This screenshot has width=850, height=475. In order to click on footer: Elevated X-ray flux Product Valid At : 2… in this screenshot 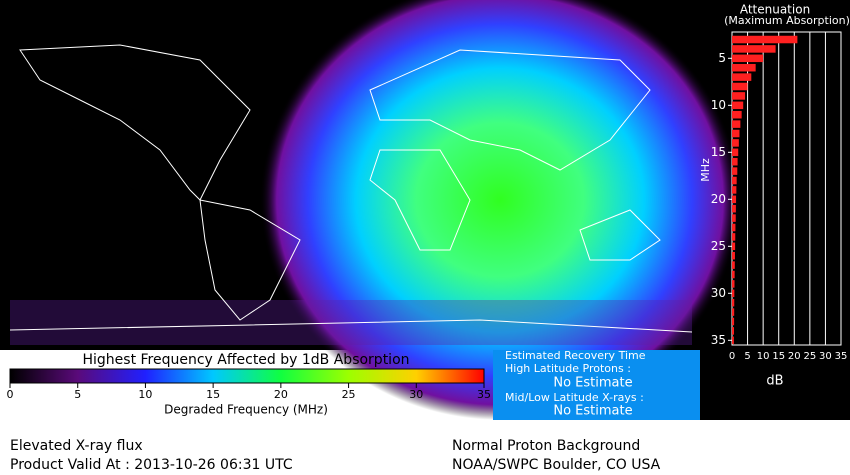, I will do `click(335, 455)`.